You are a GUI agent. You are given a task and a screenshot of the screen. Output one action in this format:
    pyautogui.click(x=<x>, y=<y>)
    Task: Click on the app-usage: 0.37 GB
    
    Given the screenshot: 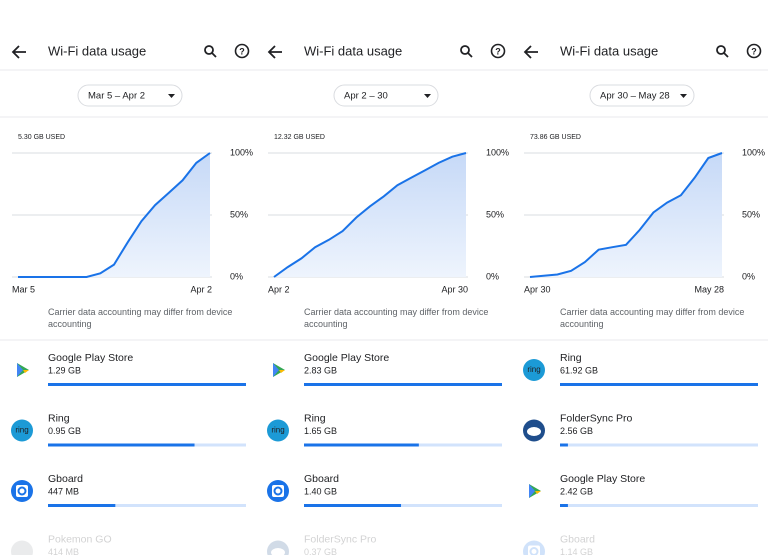 What is the action you would take?
    pyautogui.click(x=320, y=551)
    